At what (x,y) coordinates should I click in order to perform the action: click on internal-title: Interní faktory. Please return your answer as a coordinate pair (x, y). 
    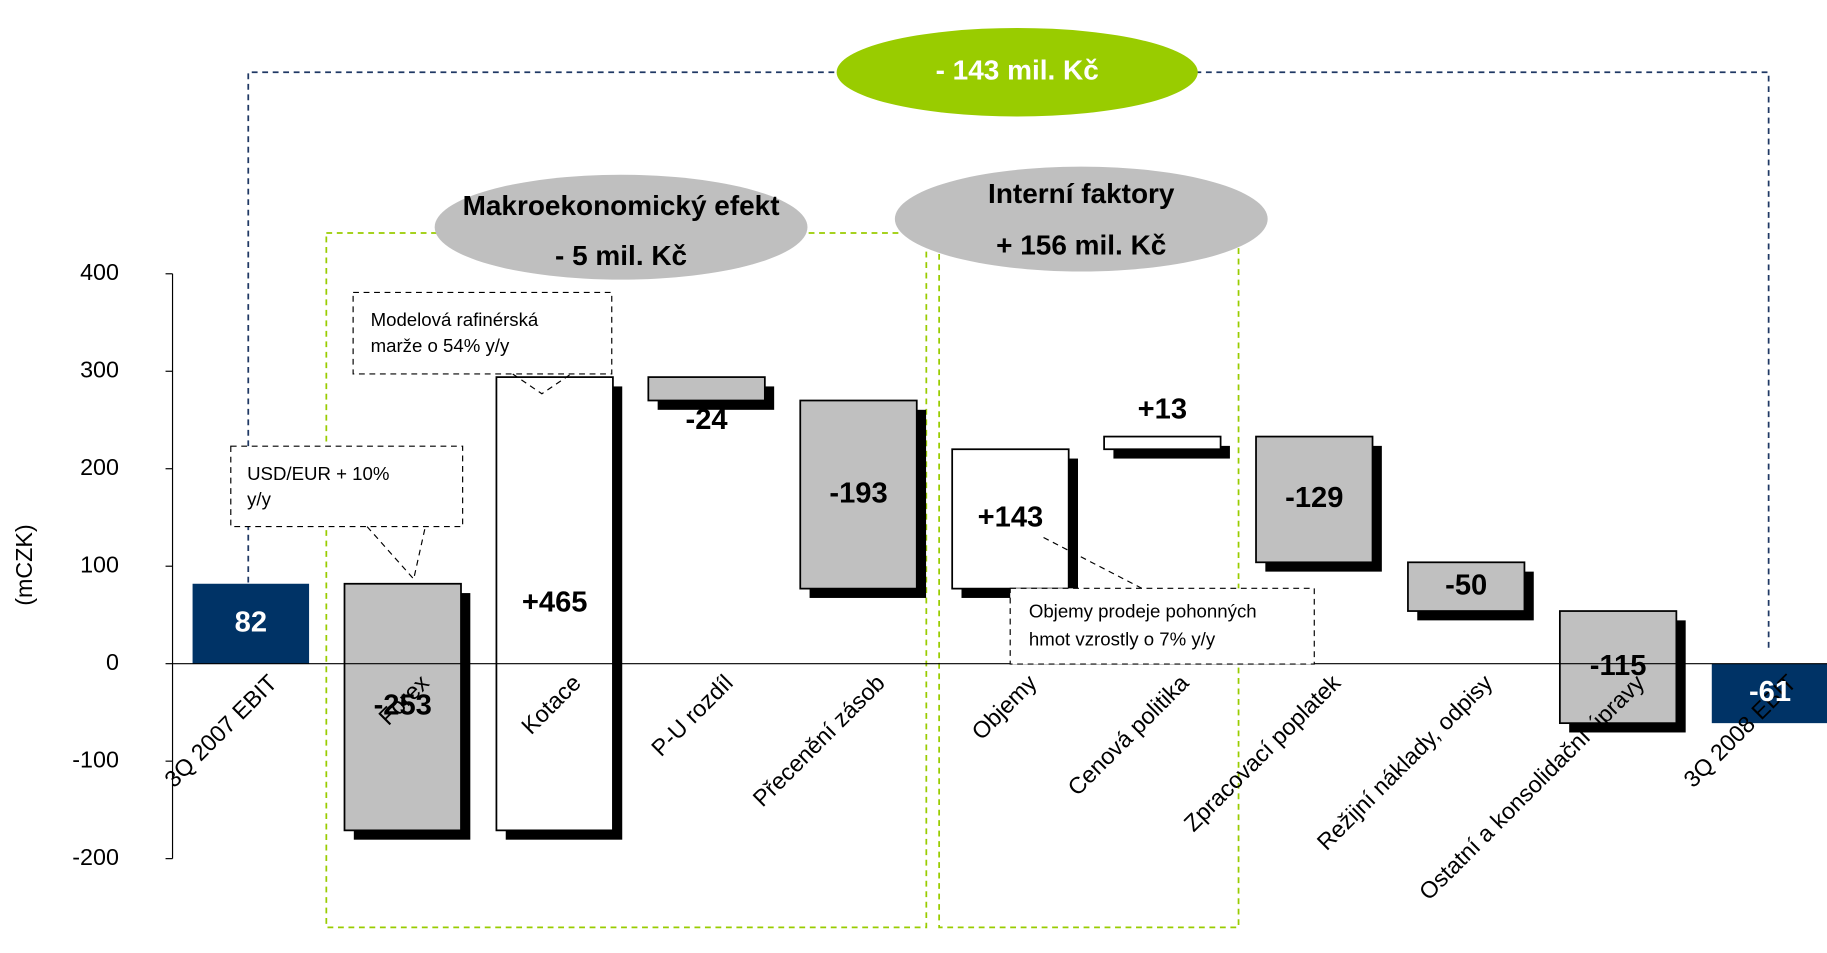
    Looking at the image, I should click on (1081, 193).